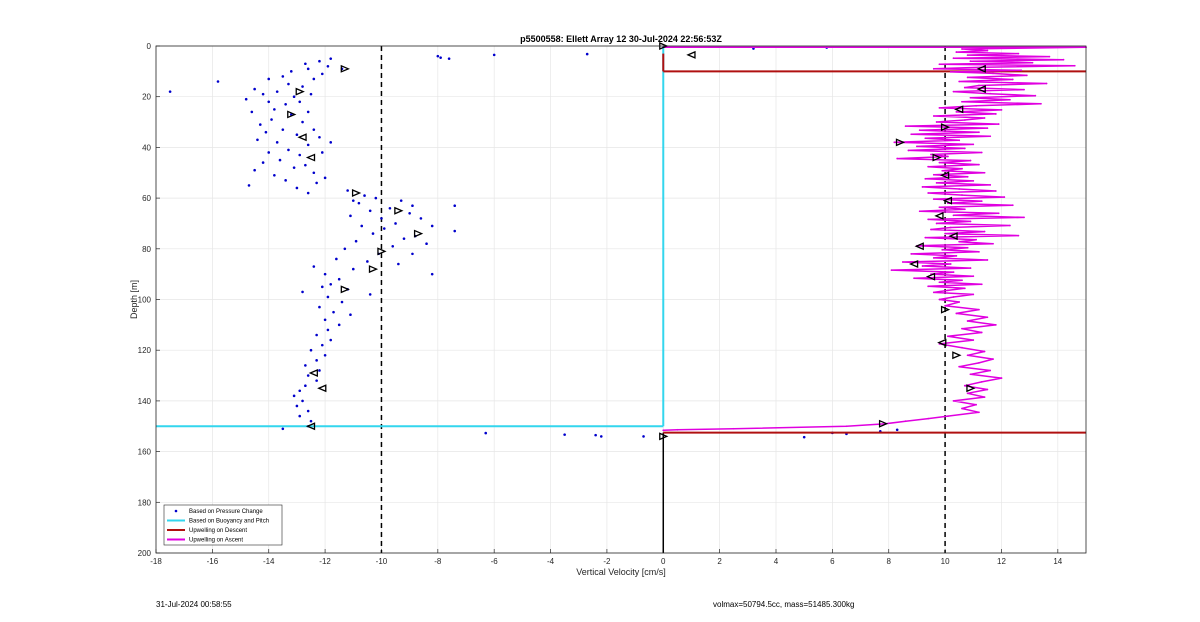 Image resolution: width=1200 pixels, height=622 pixels. I want to click on y-tick-label: 200, so click(145, 553).